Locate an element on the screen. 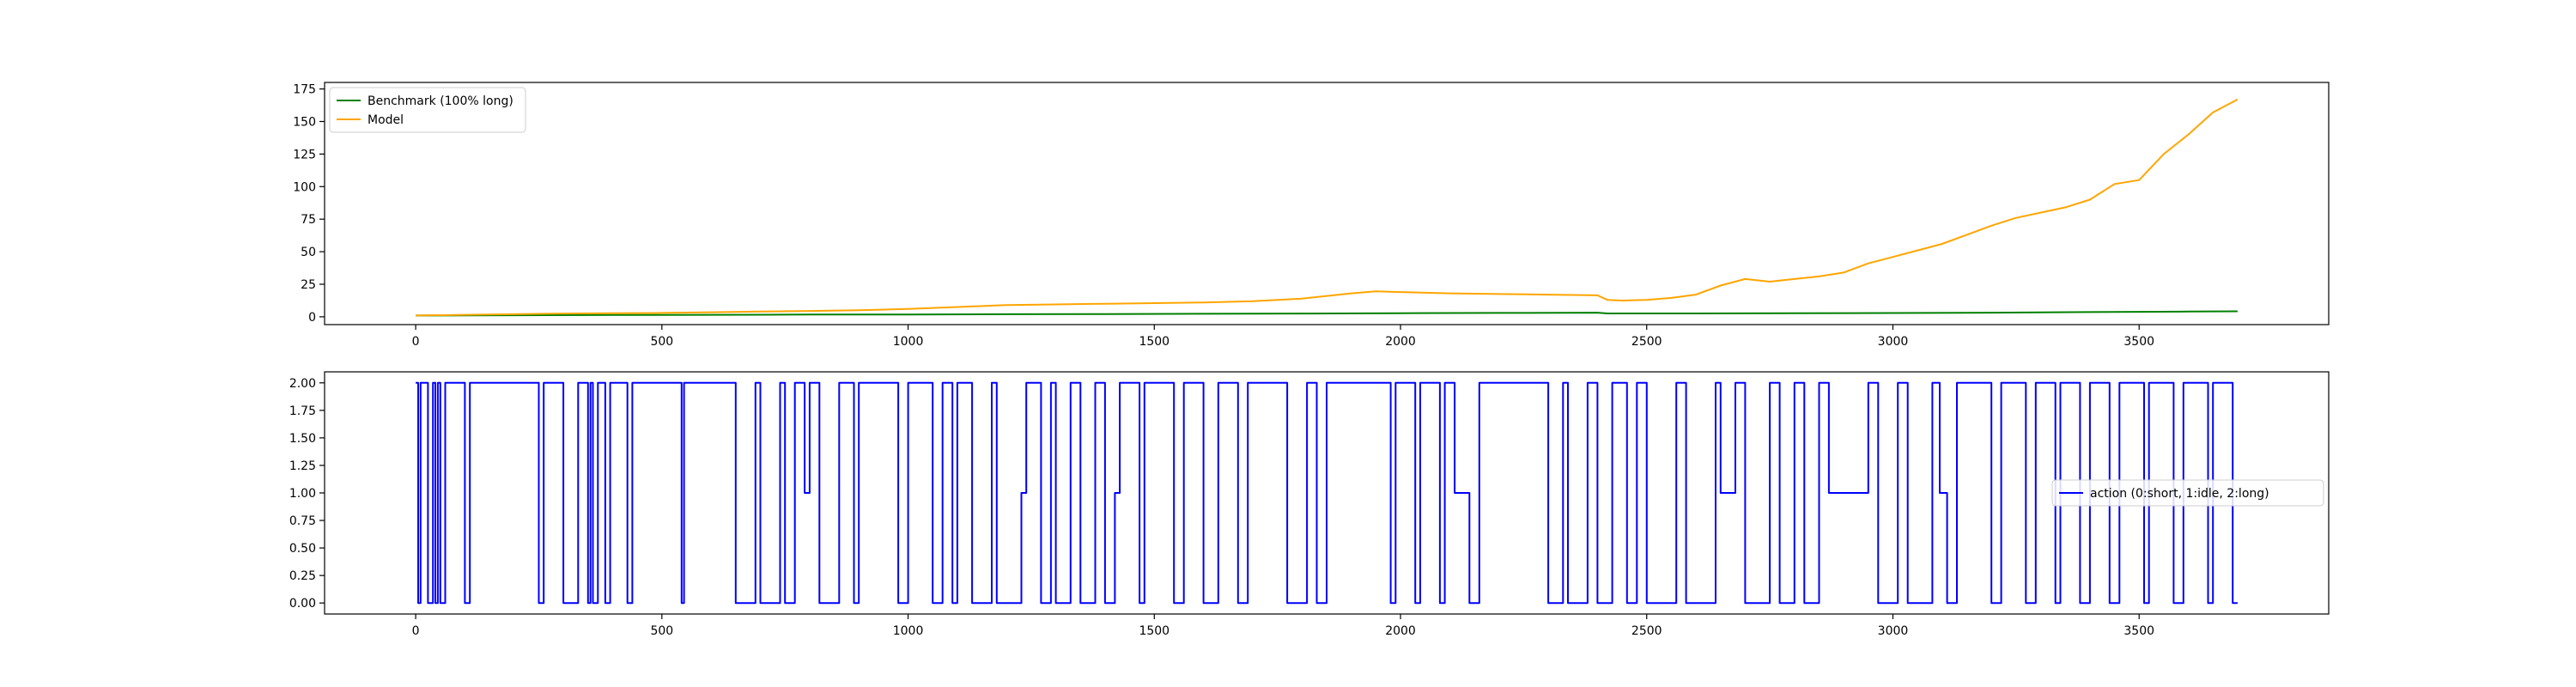 This screenshot has height=687, width=2576. y-tick-label: 1.00 is located at coordinates (302, 494).